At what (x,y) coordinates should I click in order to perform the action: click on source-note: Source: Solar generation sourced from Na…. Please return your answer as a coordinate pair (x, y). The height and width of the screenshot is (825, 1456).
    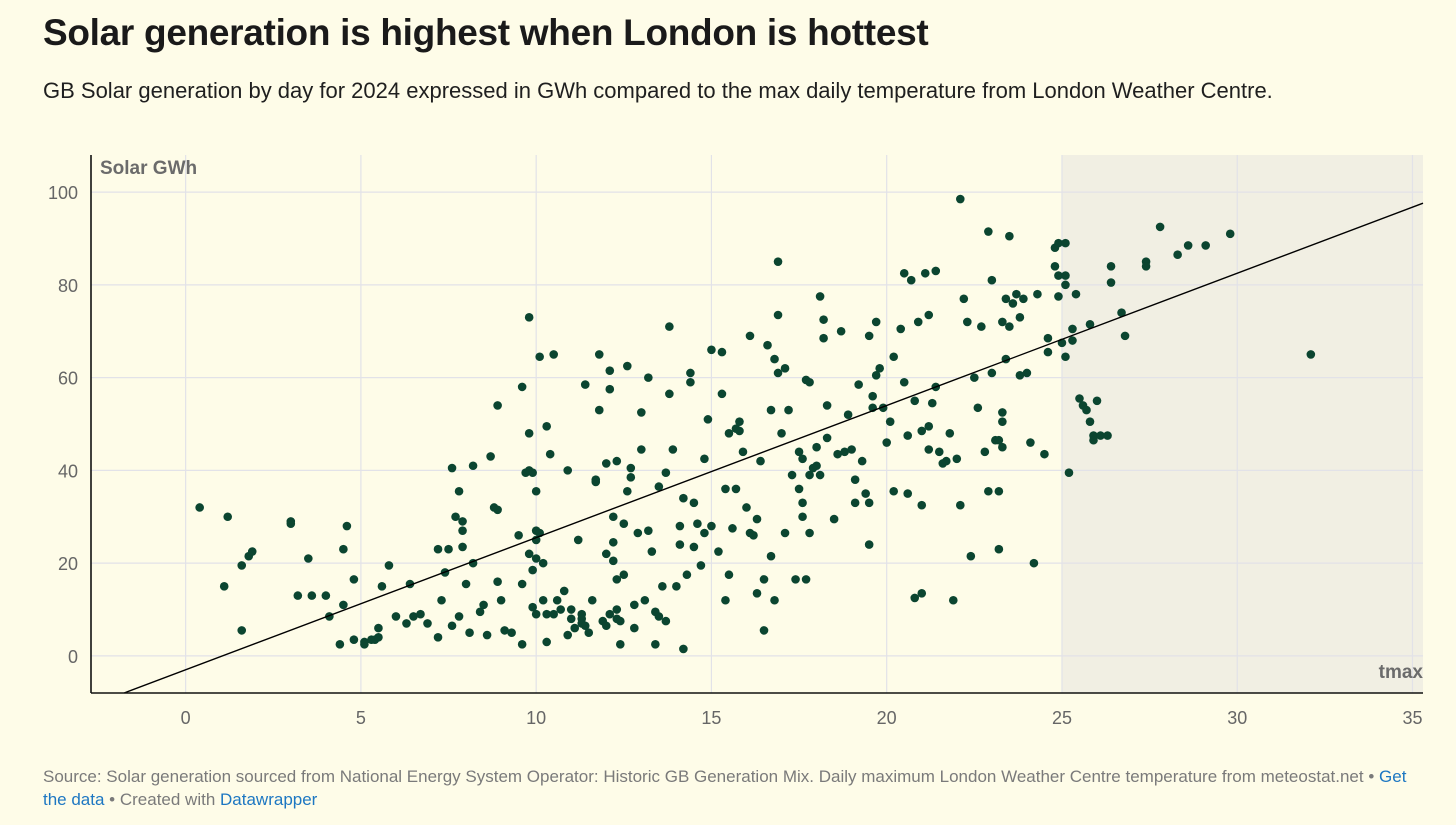
    Looking at the image, I should click on (703, 776).